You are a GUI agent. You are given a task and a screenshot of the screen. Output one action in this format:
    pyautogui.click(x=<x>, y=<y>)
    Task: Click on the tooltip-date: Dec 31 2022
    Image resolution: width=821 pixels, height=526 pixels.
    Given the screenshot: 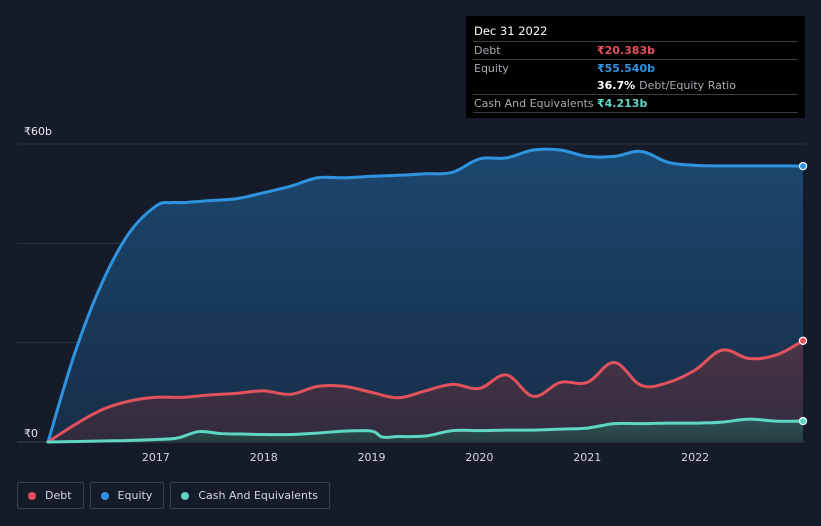 What is the action you would take?
    pyautogui.click(x=511, y=31)
    